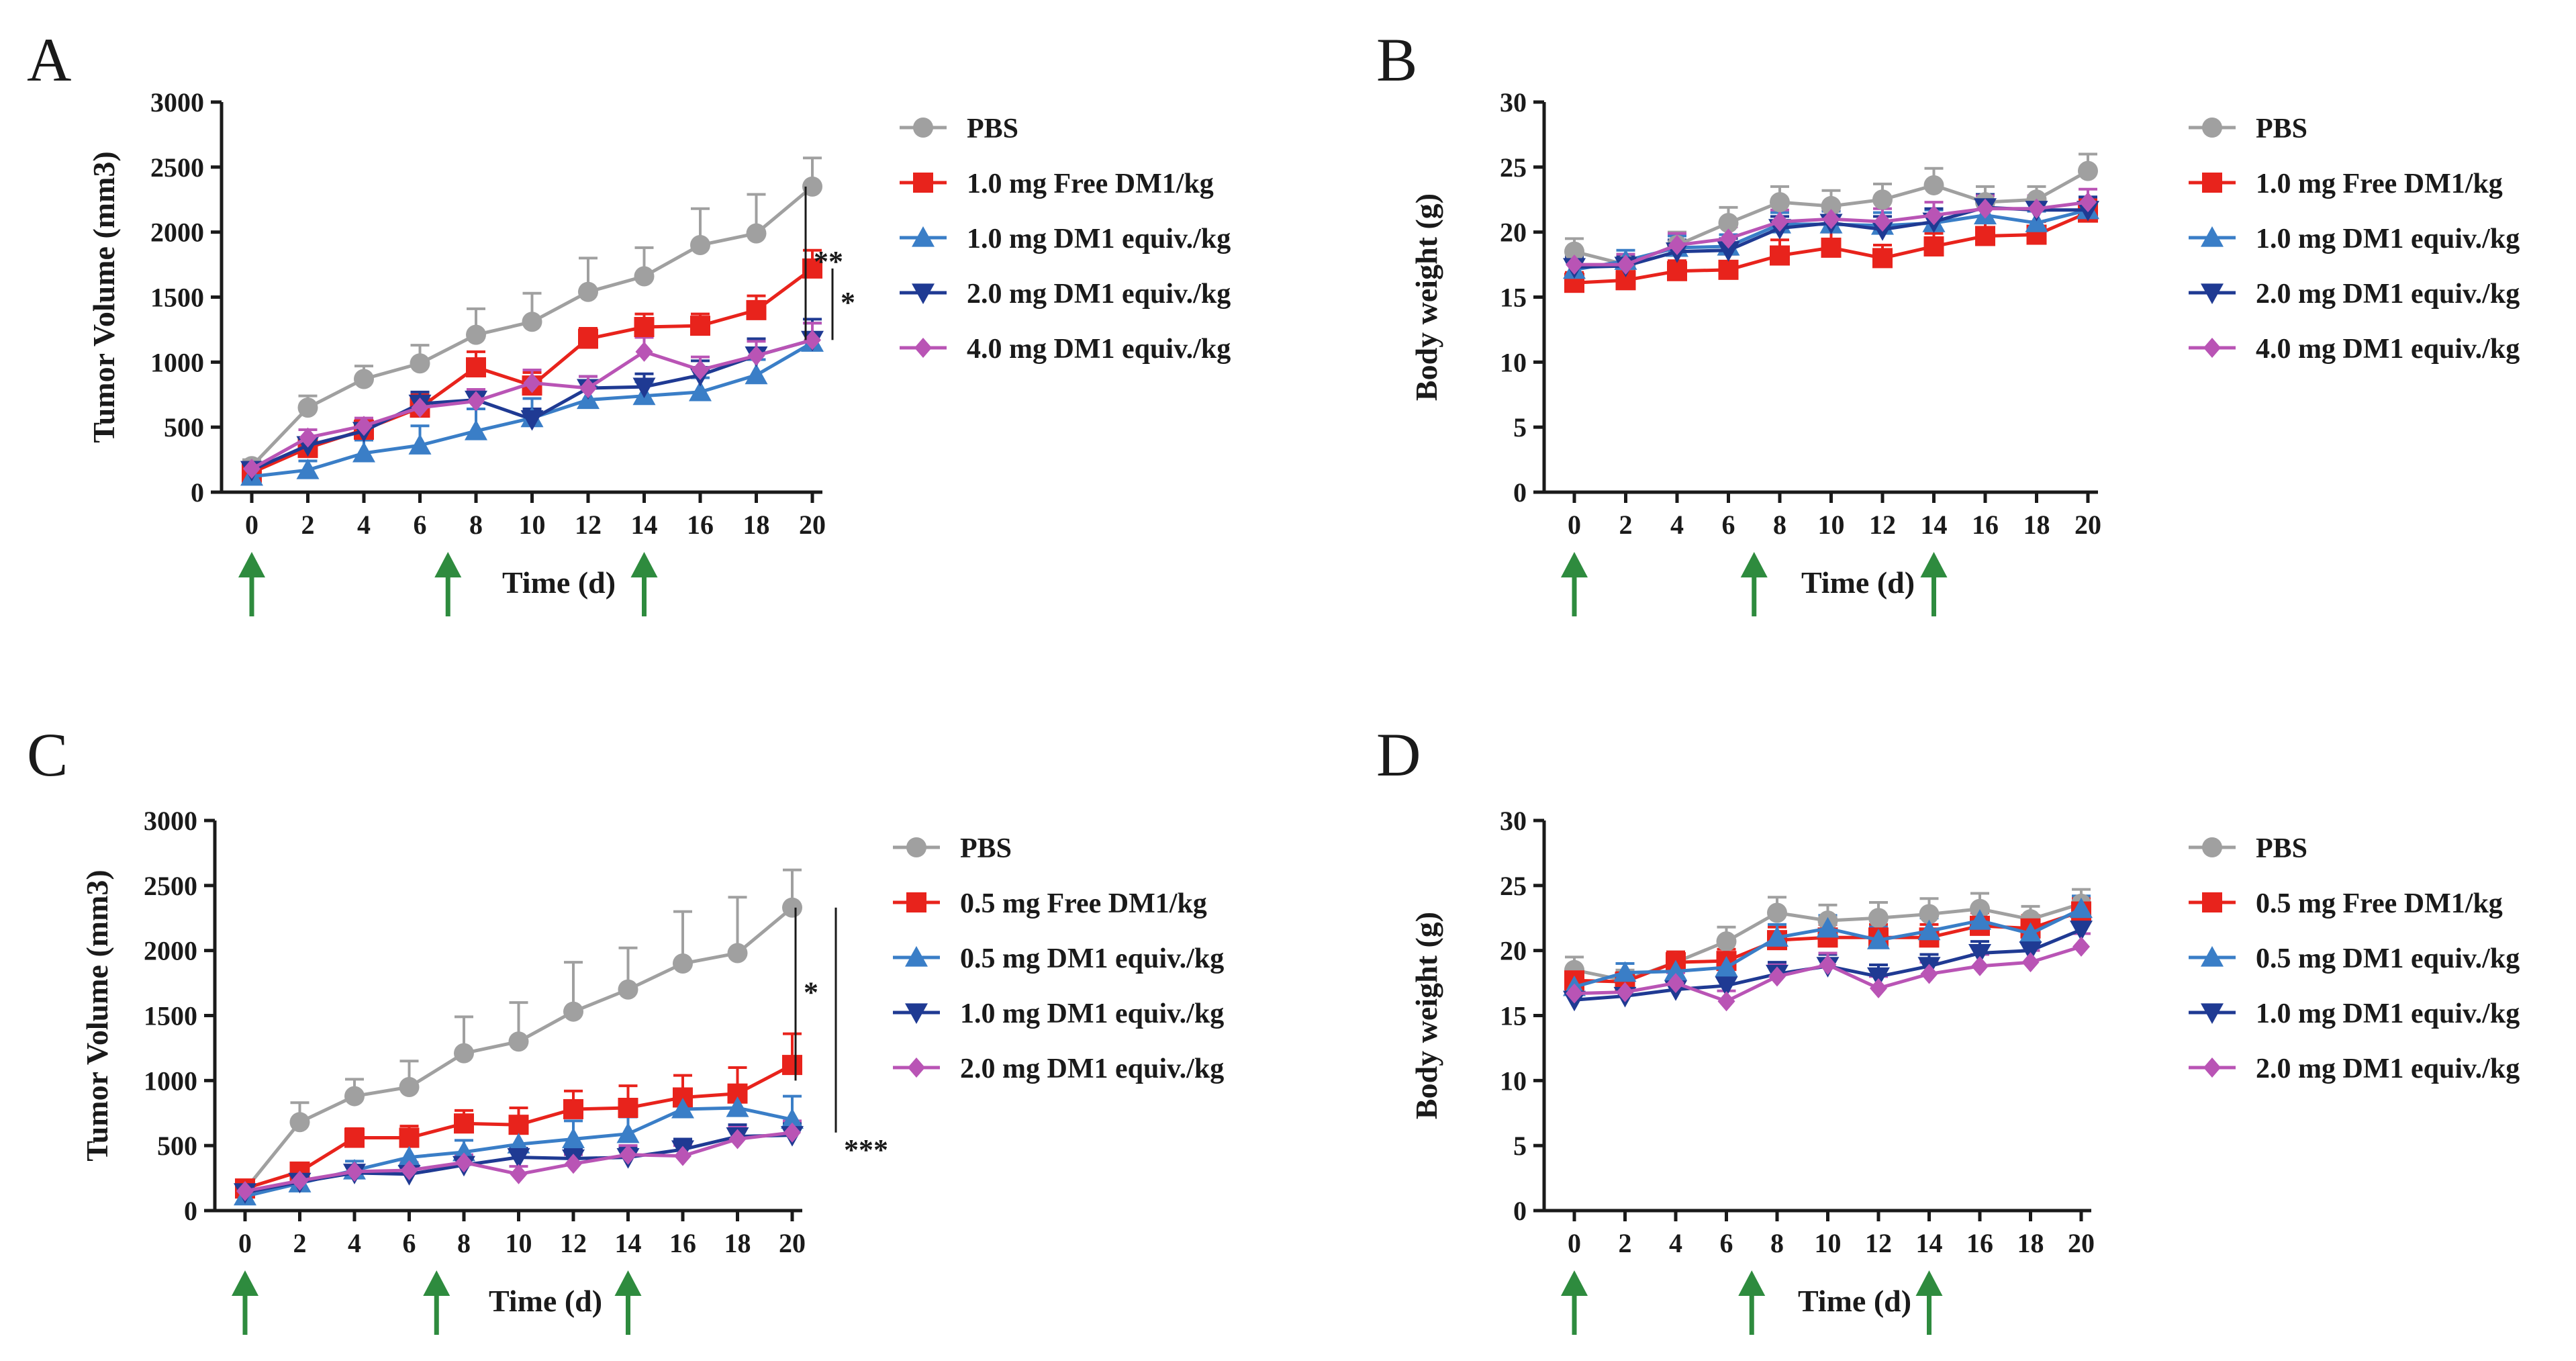 The width and height of the screenshot is (2576, 1361). What do you see at coordinates (1099, 349) in the screenshot?
I see `legend-label: 4.0 mg DM1 equiv./kg` at bounding box center [1099, 349].